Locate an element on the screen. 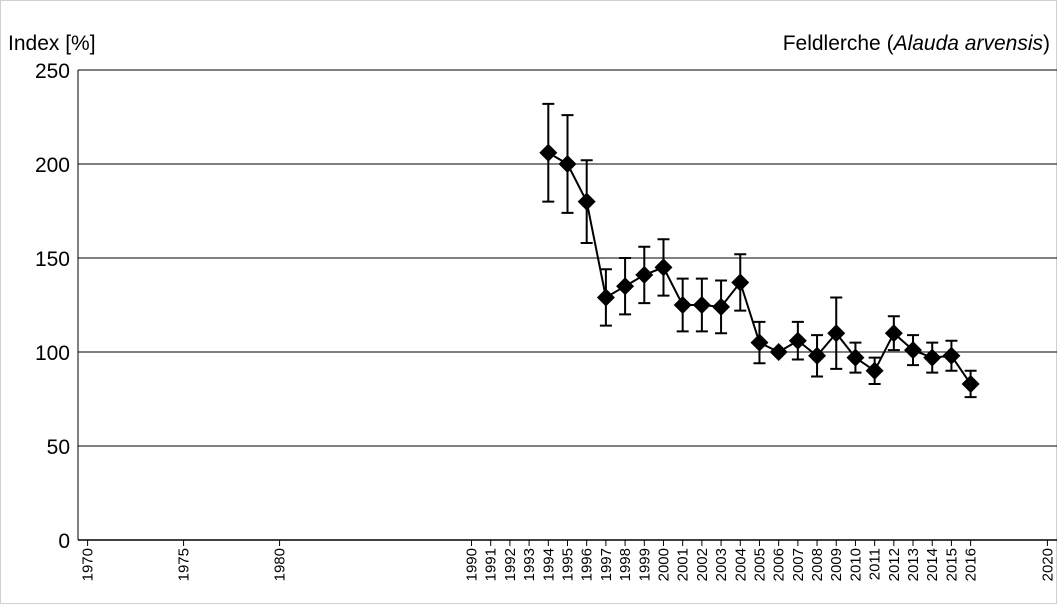 The image size is (1057, 604). x-tick-label: 2015 is located at coordinates (951, 564).